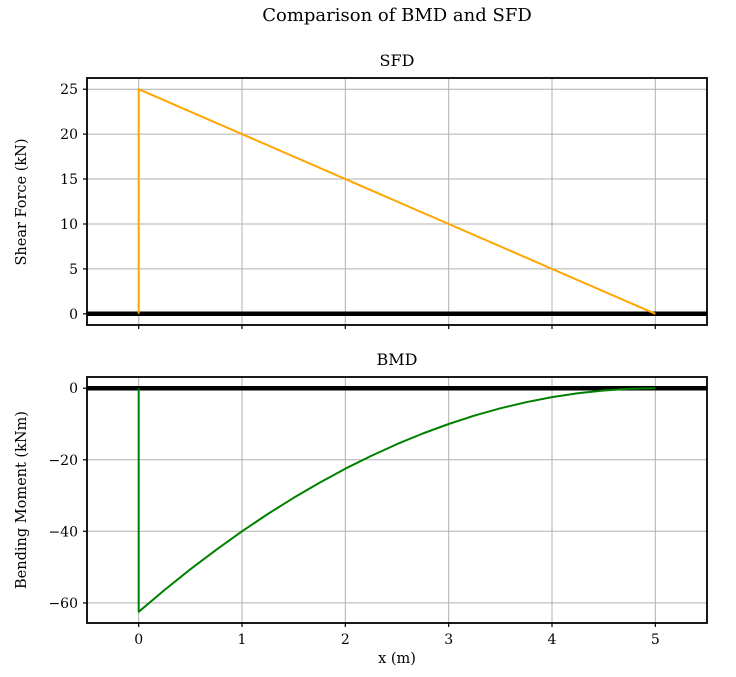  What do you see at coordinates (69, 180) in the screenshot?
I see `y-tick-label: 15` at bounding box center [69, 180].